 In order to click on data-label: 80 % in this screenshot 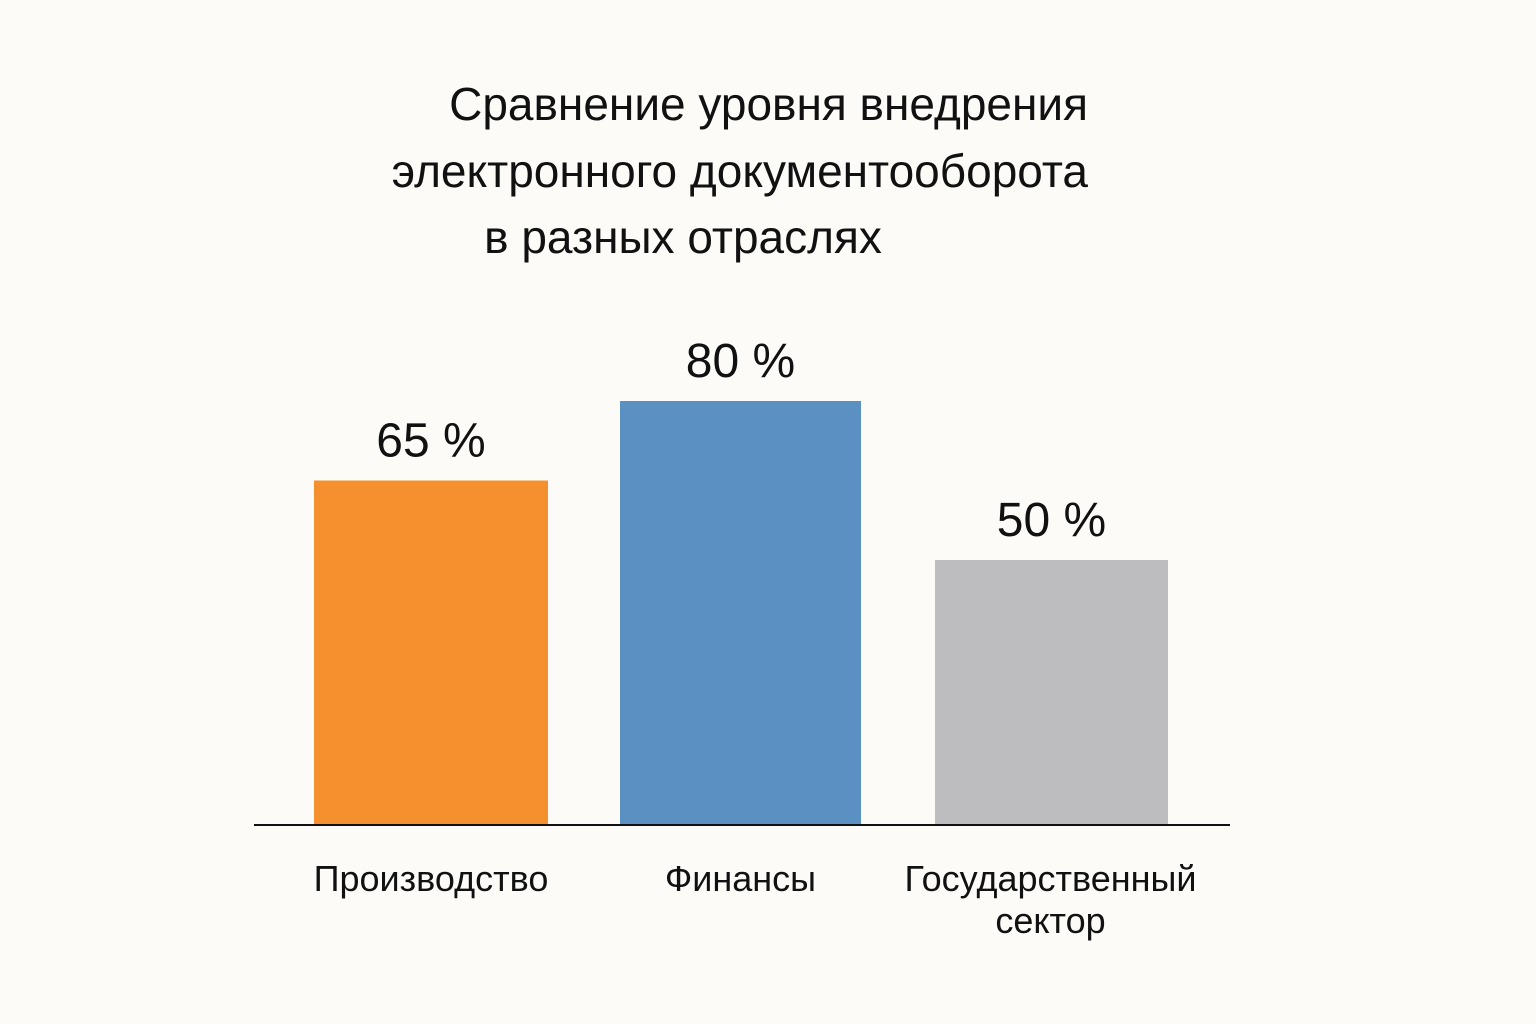, I will do `click(740, 361)`.